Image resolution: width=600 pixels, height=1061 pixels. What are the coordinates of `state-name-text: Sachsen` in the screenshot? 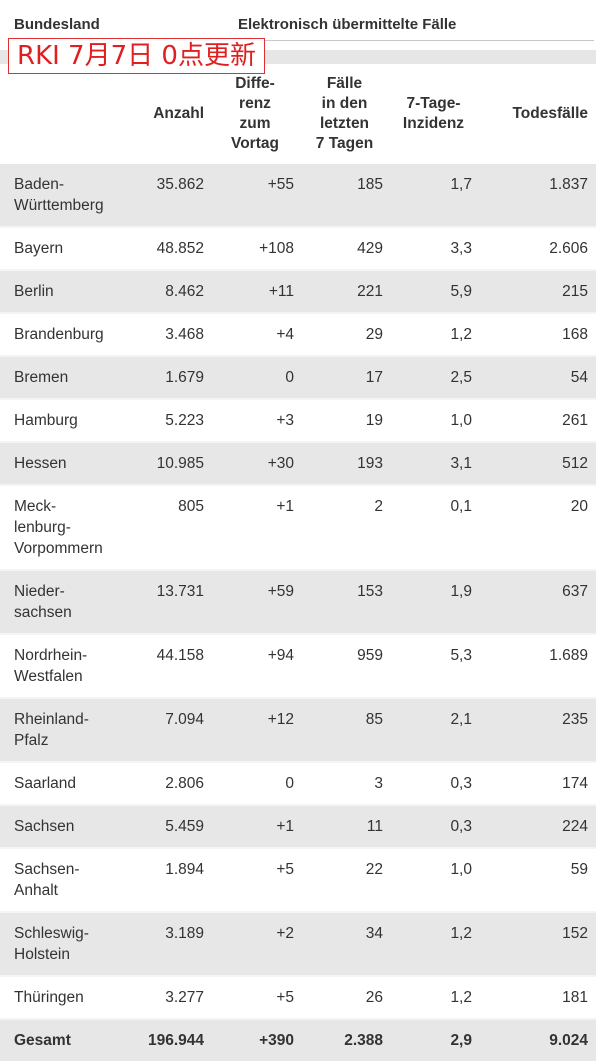 It's located at (44, 826).